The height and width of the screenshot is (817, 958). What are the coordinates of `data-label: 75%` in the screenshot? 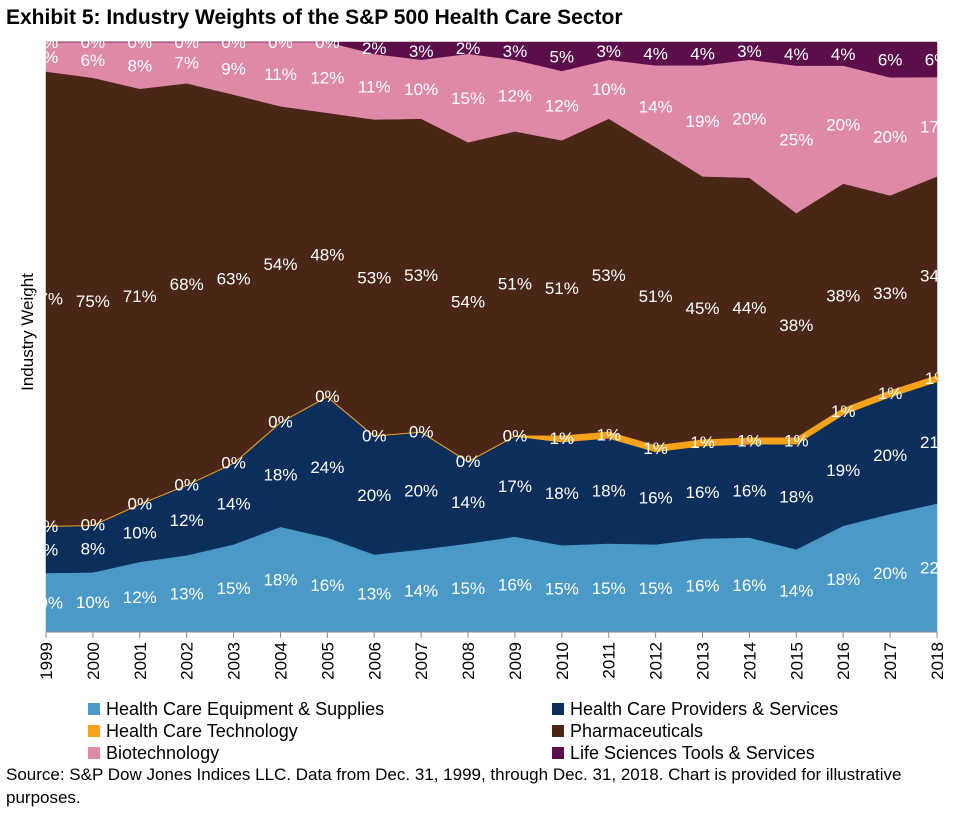 It's located at (93, 301).